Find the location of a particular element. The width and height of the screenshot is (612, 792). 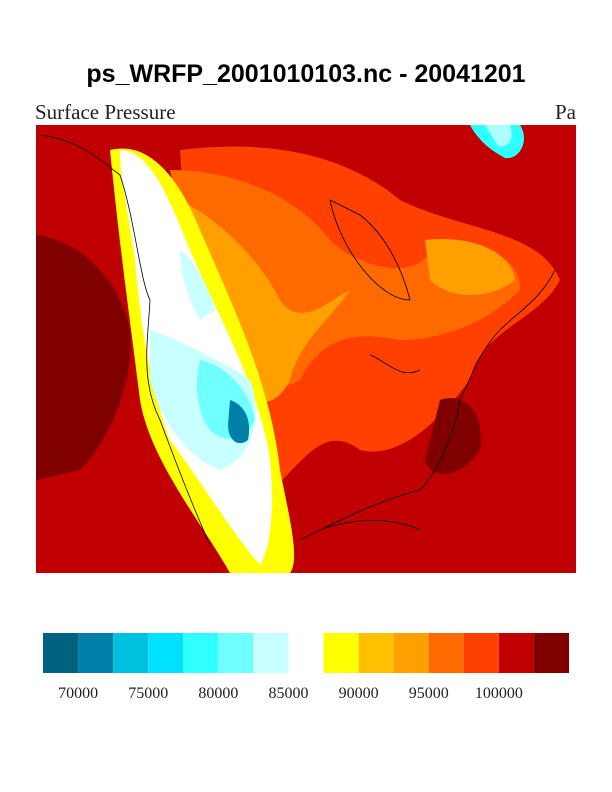

left-string: Surface Pressure is located at coordinates (105, 112).